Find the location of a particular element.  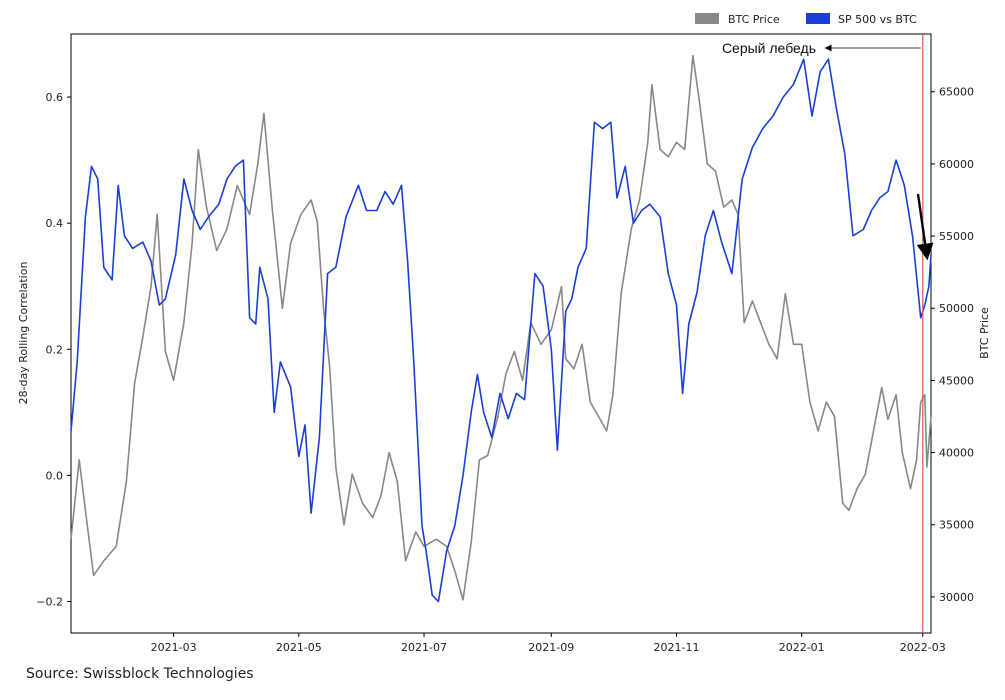

x-tick-label: 2022-01 is located at coordinates (802, 647).